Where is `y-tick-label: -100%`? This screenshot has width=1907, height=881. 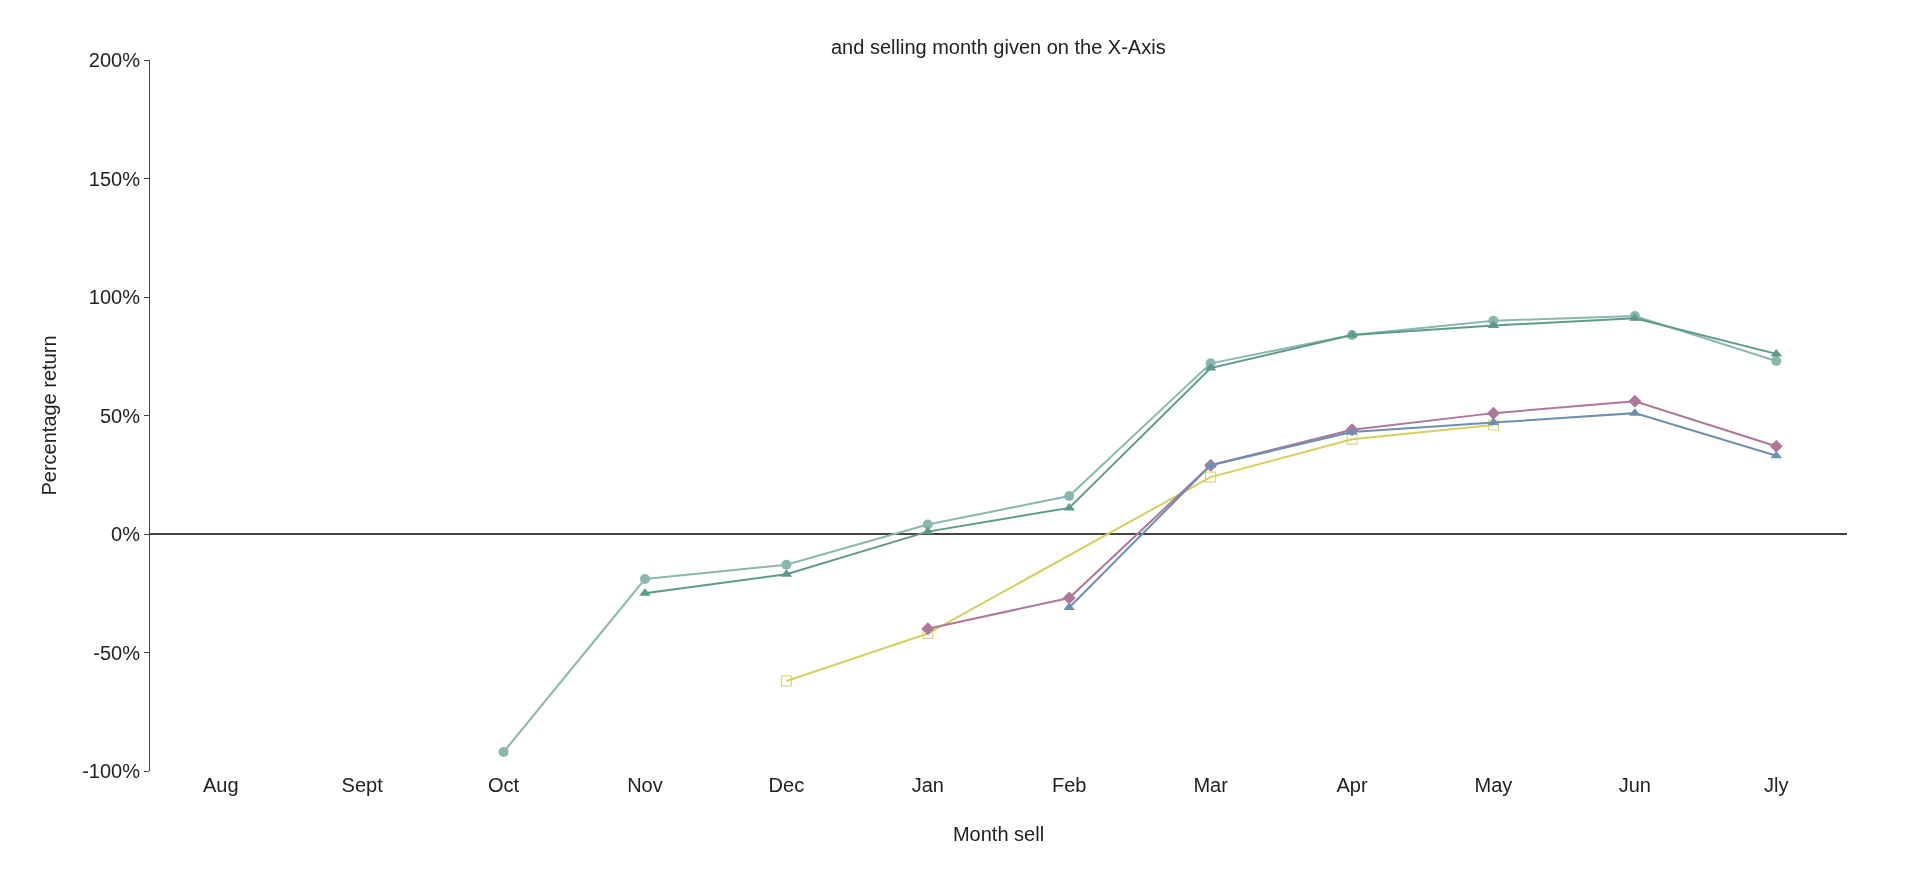
y-tick-label: -100% is located at coordinates (111, 771).